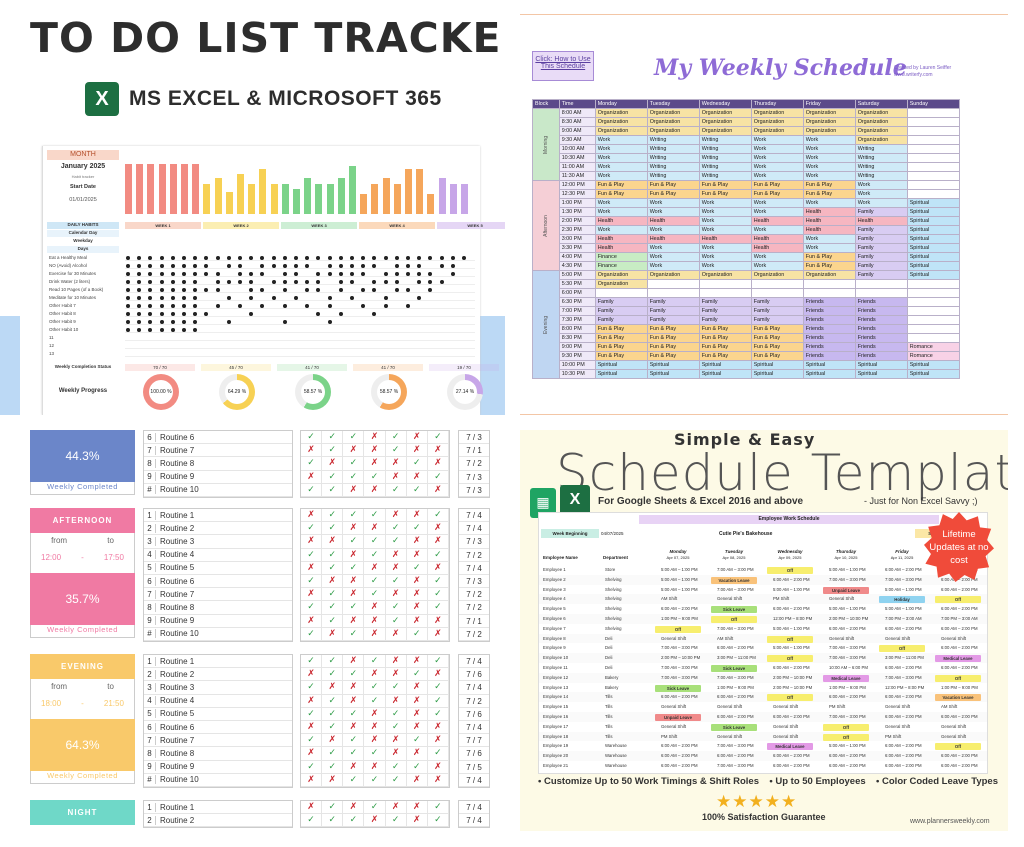  Describe the element at coordinates (177, 450) in the screenshot. I see `routine-name: Routine 7` at that location.